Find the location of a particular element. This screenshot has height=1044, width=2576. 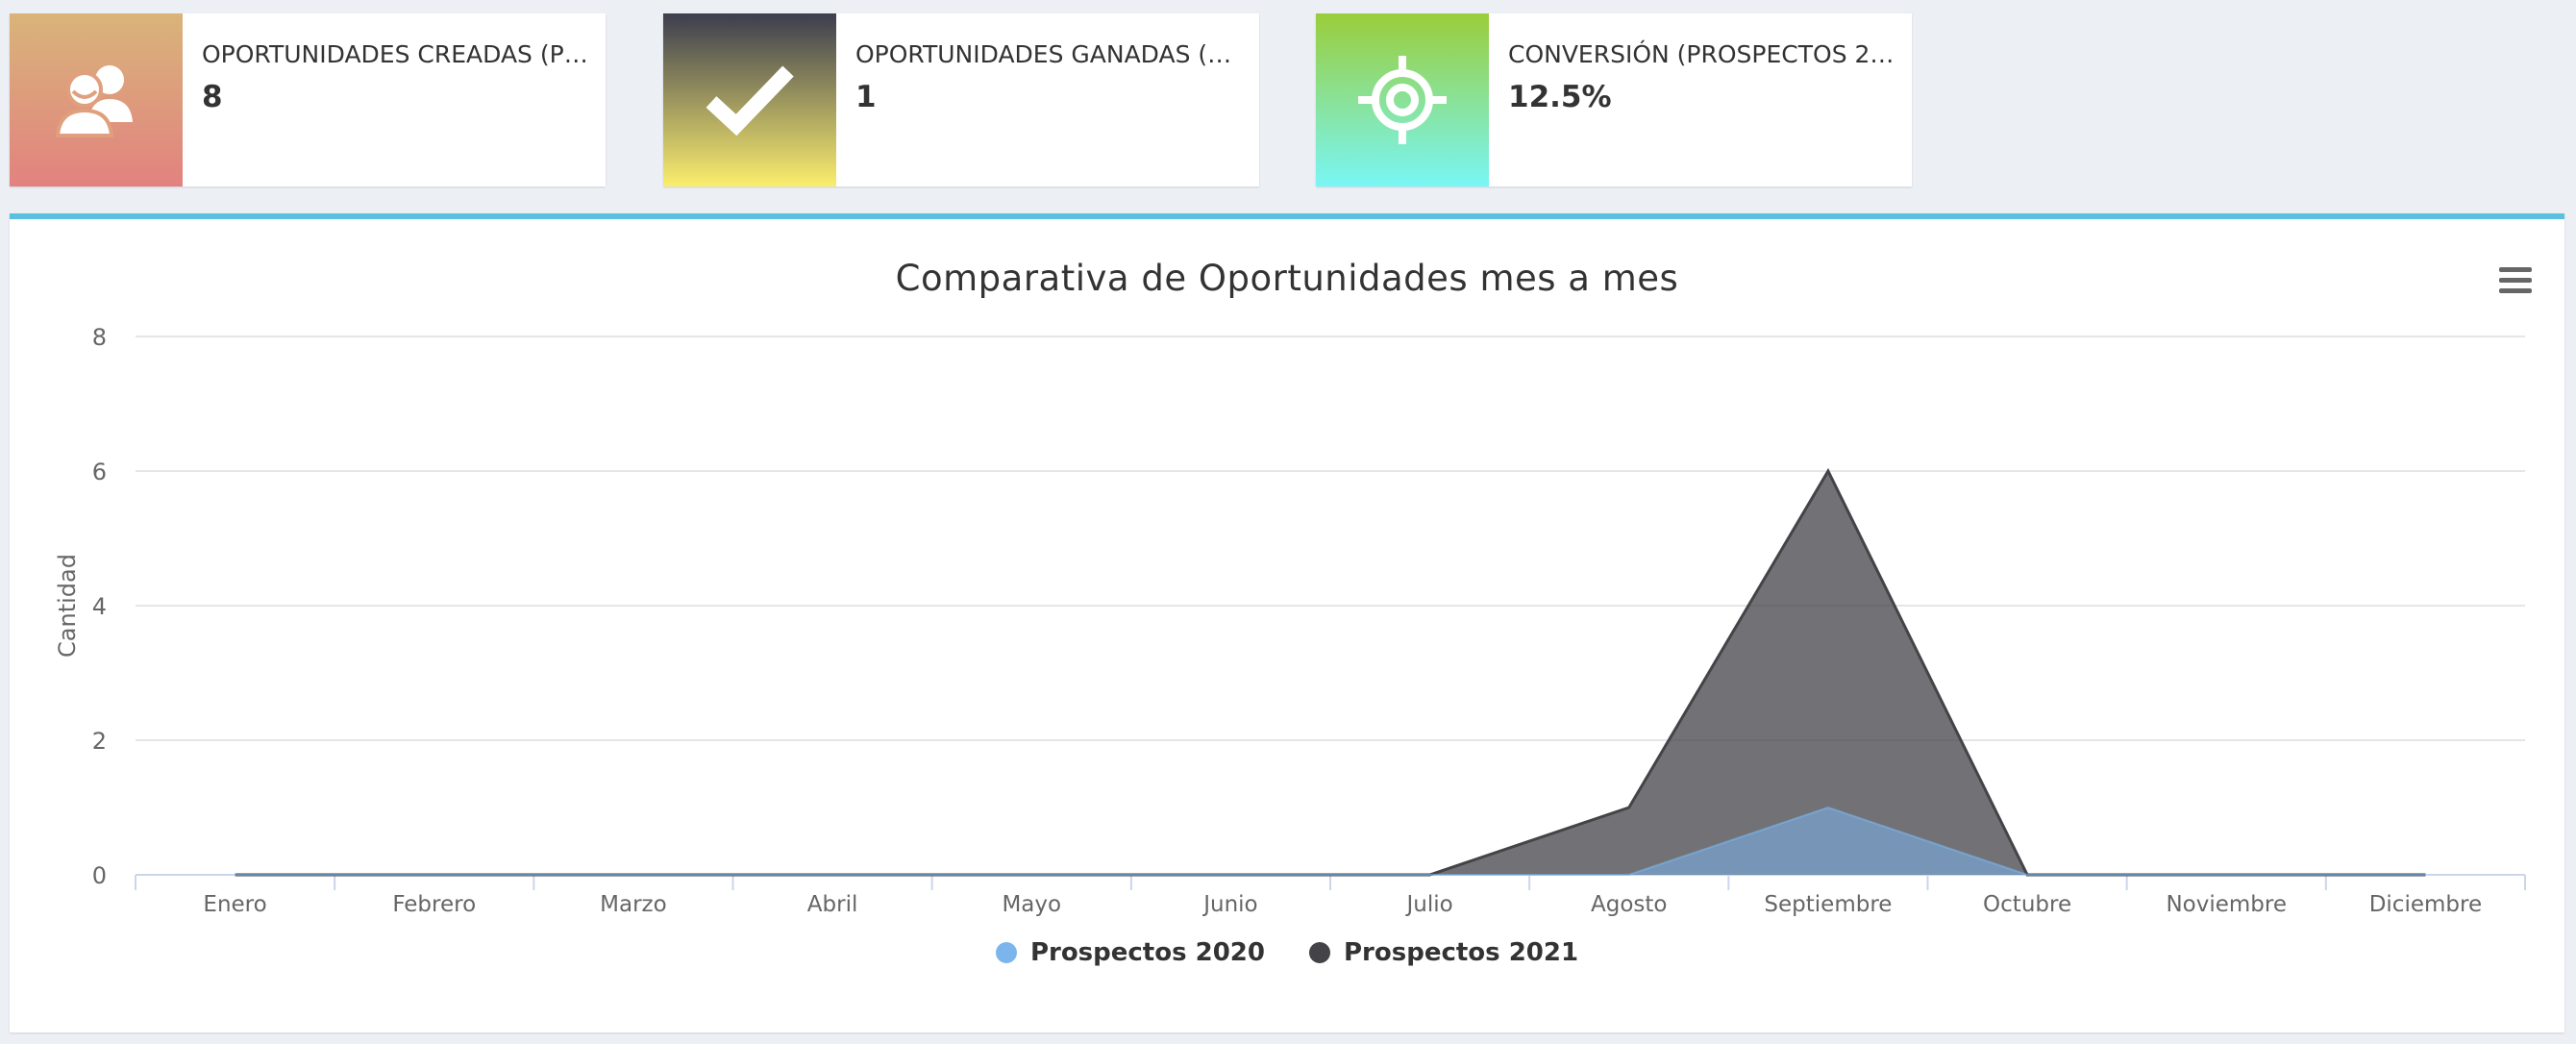

x-tick-label: Noviembre is located at coordinates (2226, 904).